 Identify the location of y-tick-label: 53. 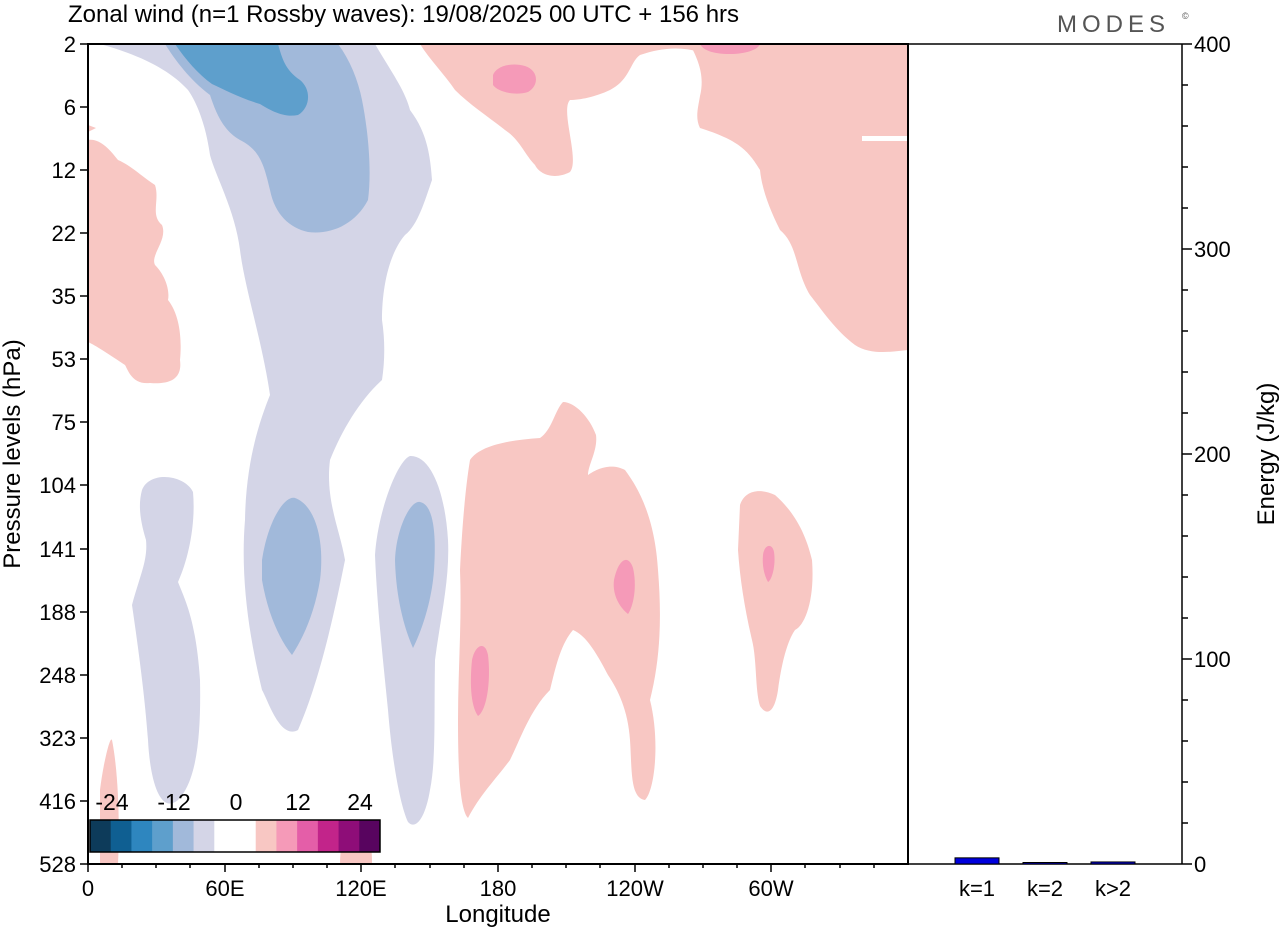
(64, 359).